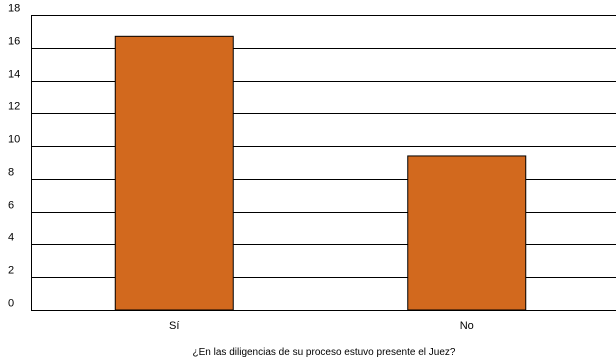 The width and height of the screenshot is (616, 364). Describe the element at coordinates (14, 140) in the screenshot. I see `y-tick-label: 10` at that location.